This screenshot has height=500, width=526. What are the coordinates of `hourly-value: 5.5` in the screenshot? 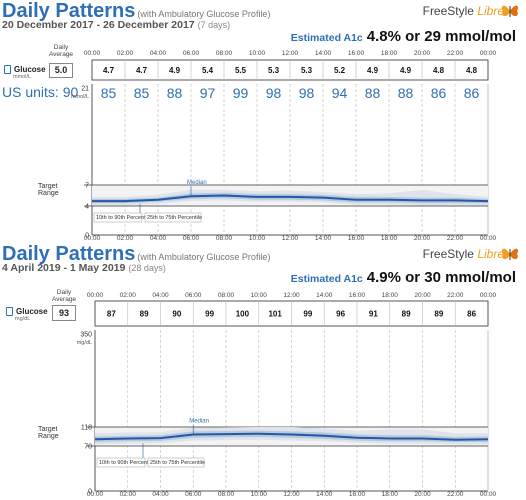 It's located at (241, 70).